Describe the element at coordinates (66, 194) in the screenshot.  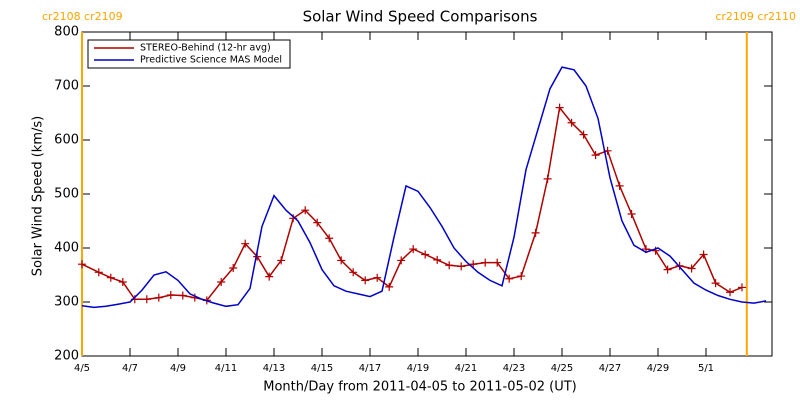
I see `y-tick-label: 500` at that location.